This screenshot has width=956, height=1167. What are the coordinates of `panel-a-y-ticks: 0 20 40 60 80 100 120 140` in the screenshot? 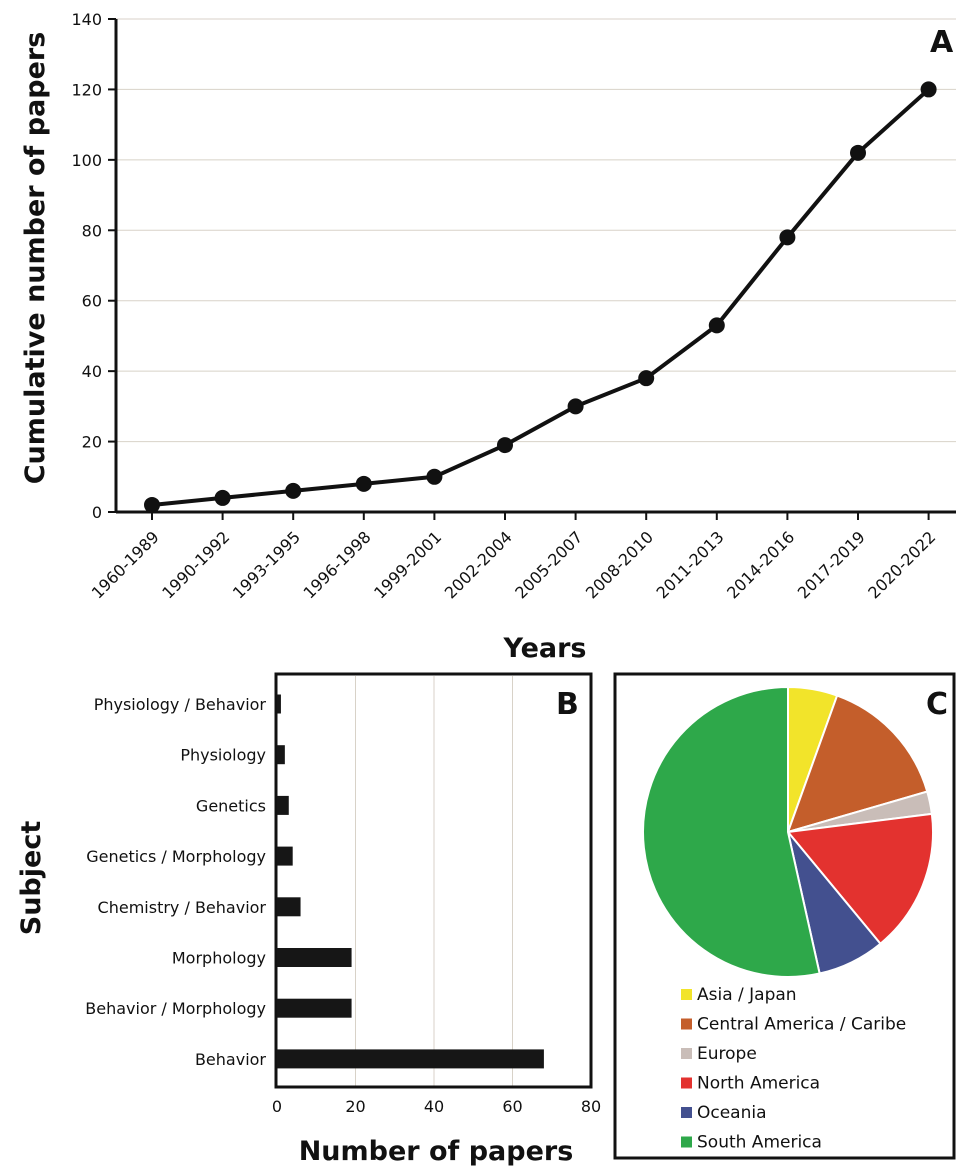 It's located at (93, 266).